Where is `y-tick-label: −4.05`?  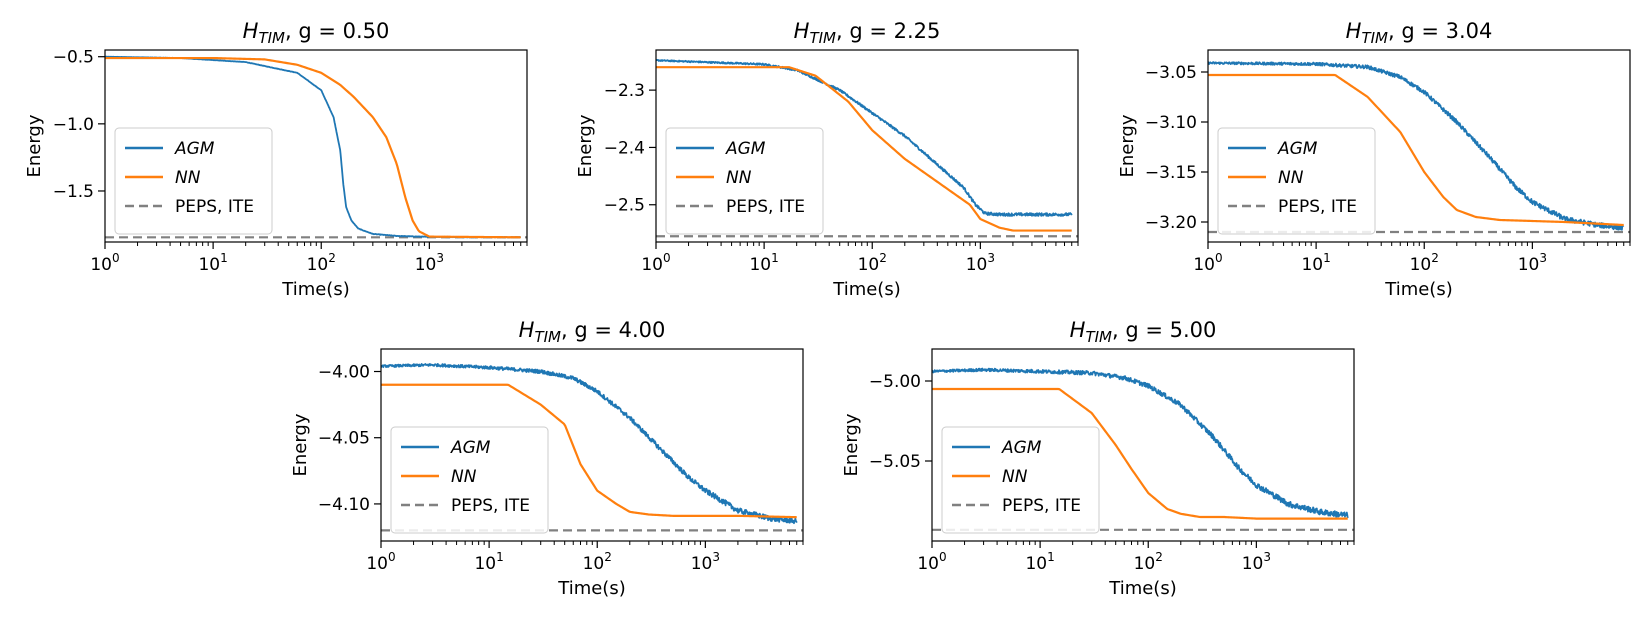 y-tick-label: −4.05 is located at coordinates (344, 439).